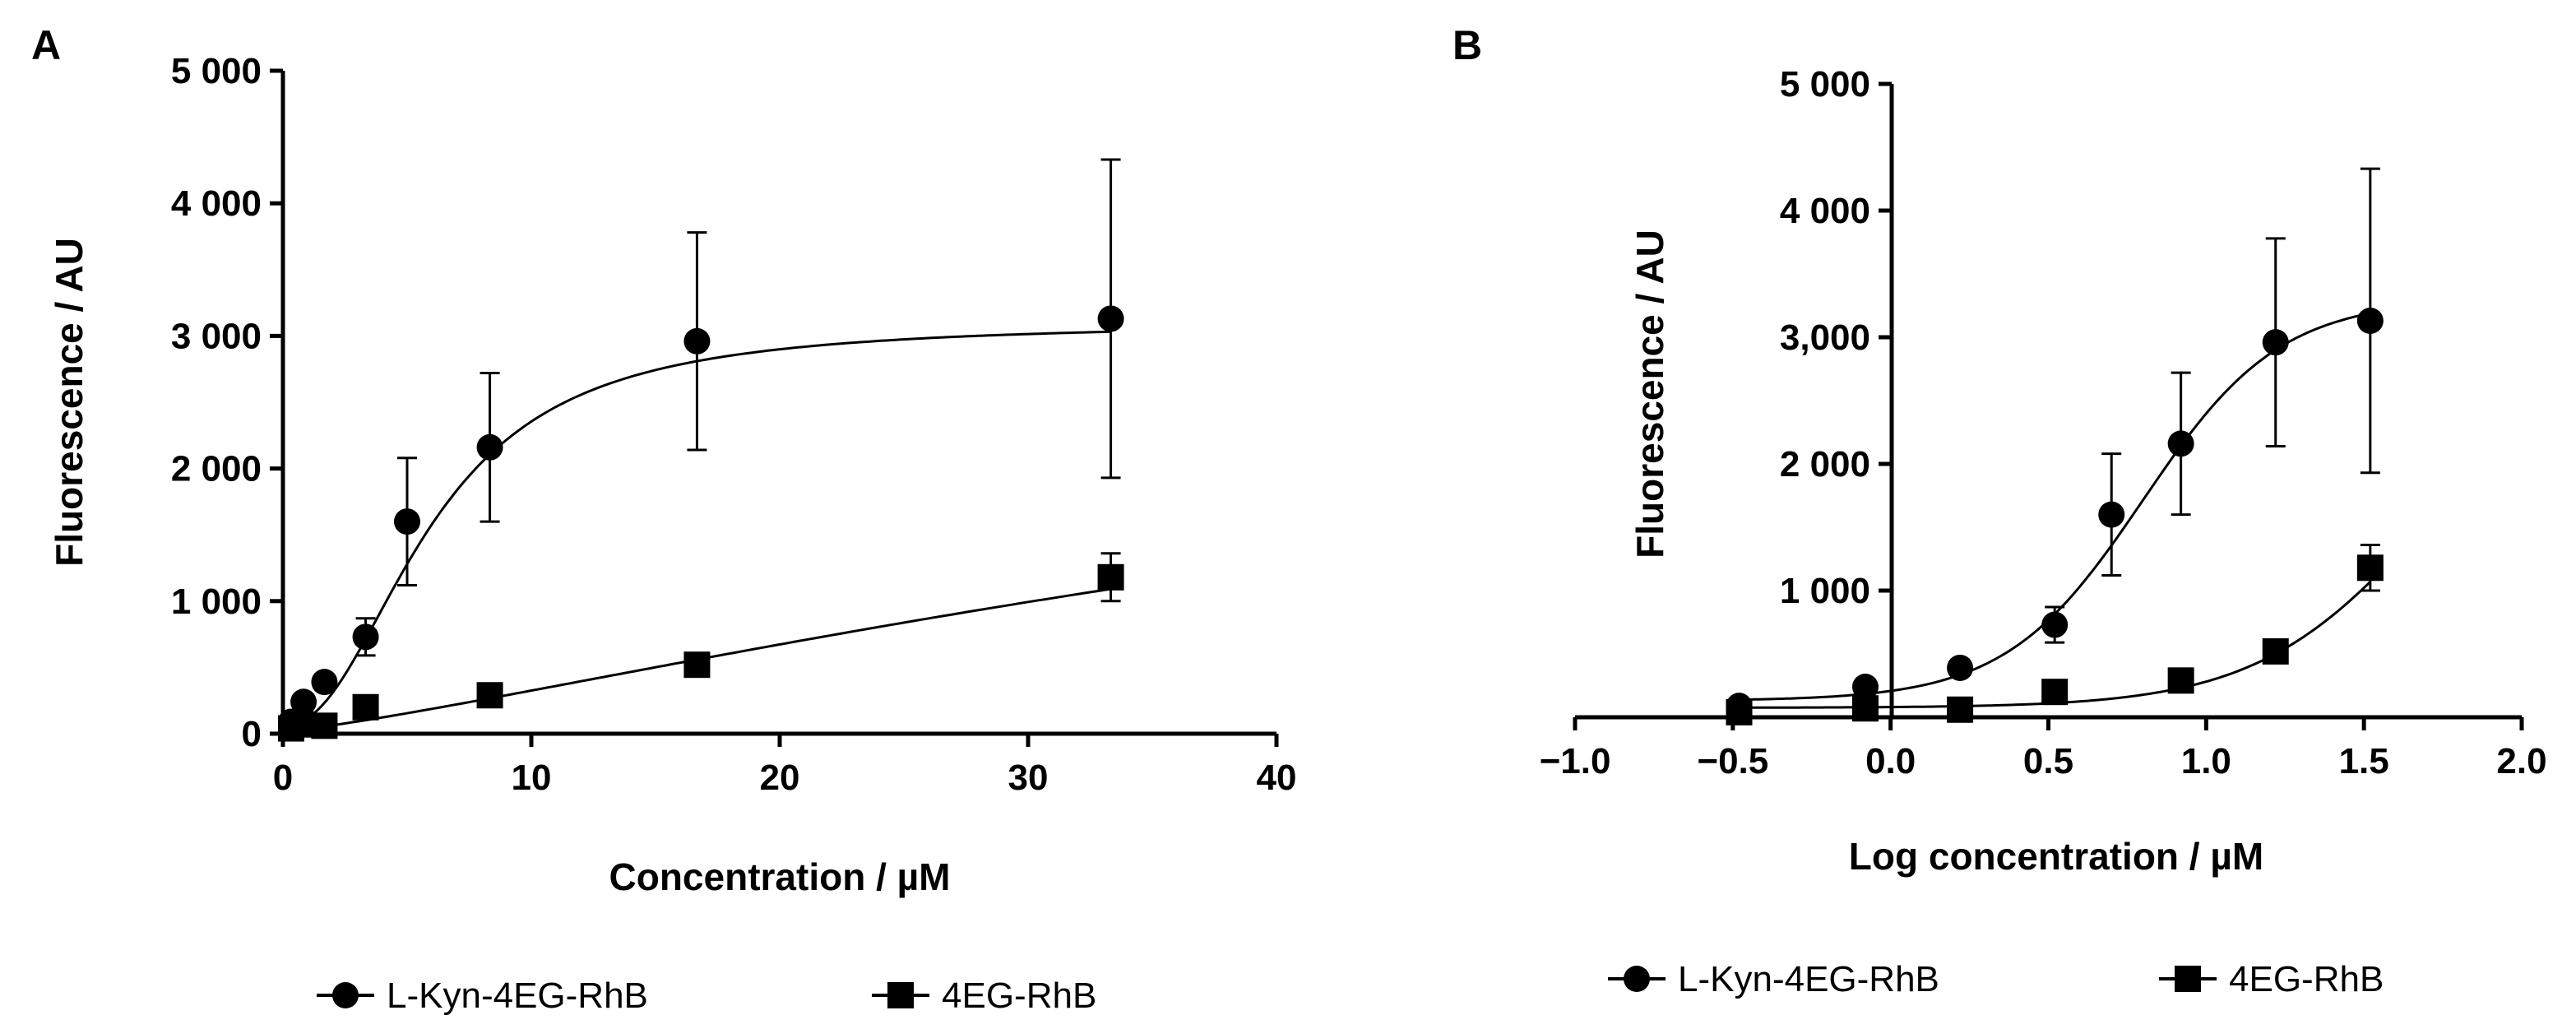  Describe the element at coordinates (252, 734) in the screenshot. I see `y-tick-label: 0` at that location.